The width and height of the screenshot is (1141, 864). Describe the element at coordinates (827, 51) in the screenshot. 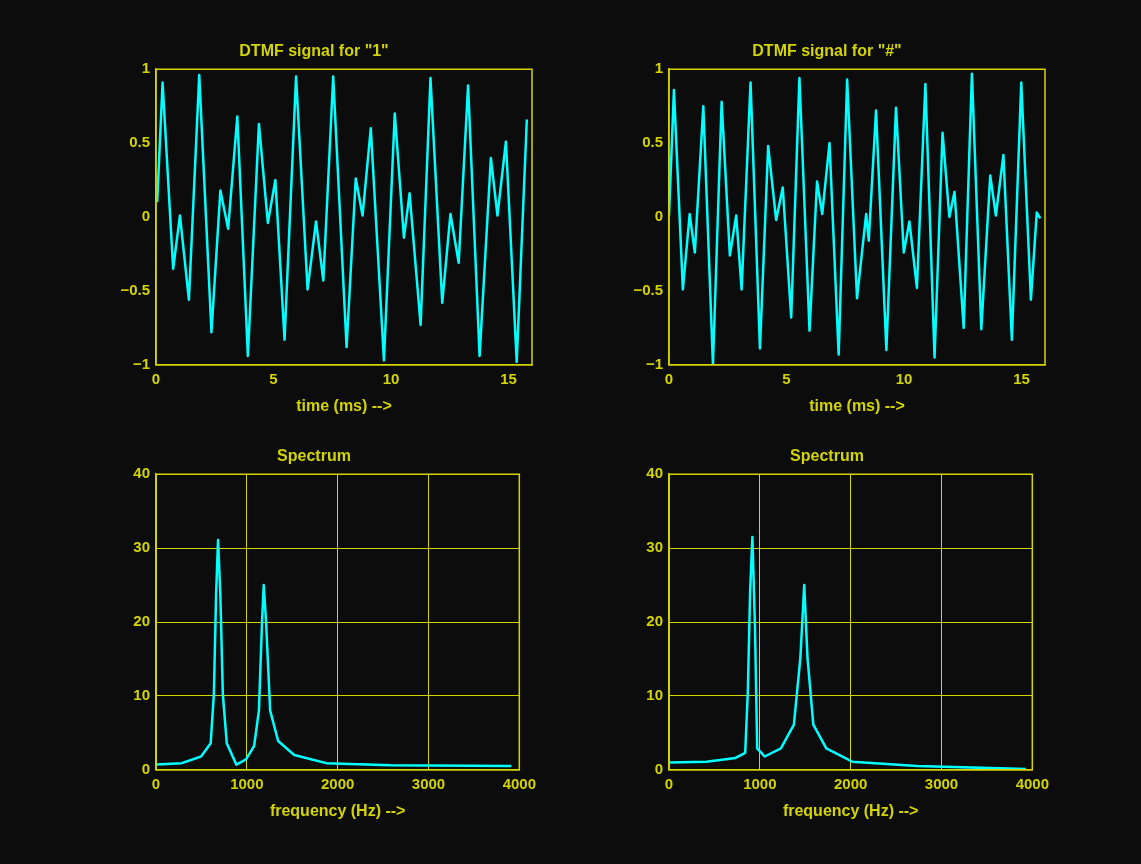

I see `chart-title: DTMF signal for "#"` at that location.